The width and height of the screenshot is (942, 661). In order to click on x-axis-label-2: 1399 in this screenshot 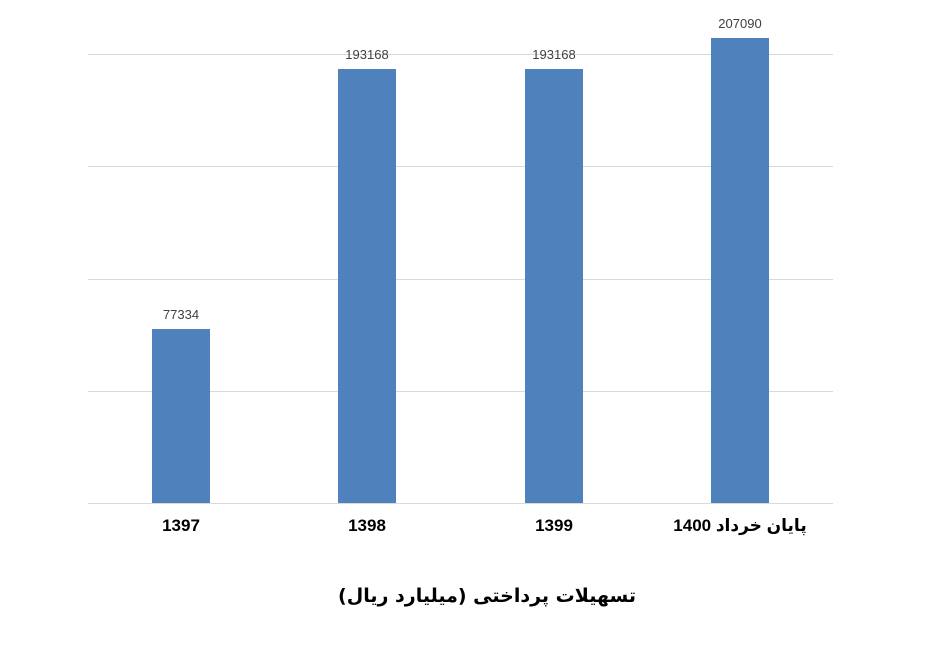, I will do `click(554, 525)`.